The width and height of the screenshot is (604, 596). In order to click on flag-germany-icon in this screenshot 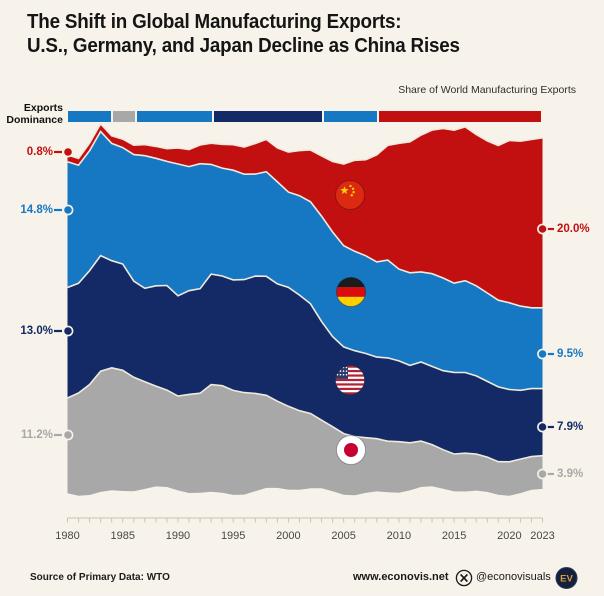, I will do `click(351, 292)`.